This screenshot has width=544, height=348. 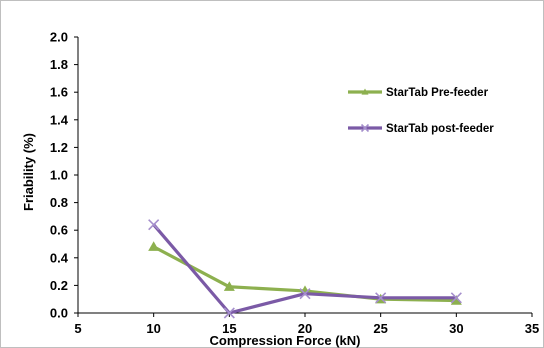 What do you see at coordinates (532, 328) in the screenshot?
I see `x-tick-label: 35` at bounding box center [532, 328].